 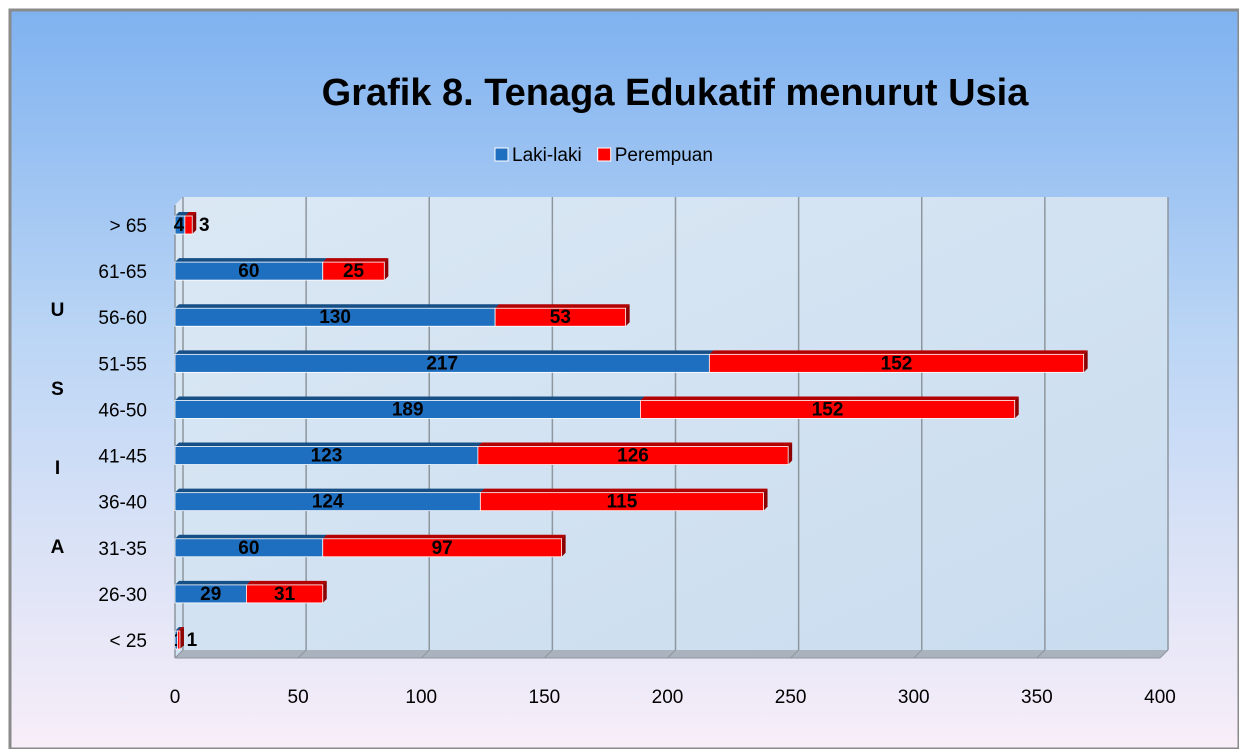 I want to click on y-tick-label: 26-30, so click(x=122, y=595).